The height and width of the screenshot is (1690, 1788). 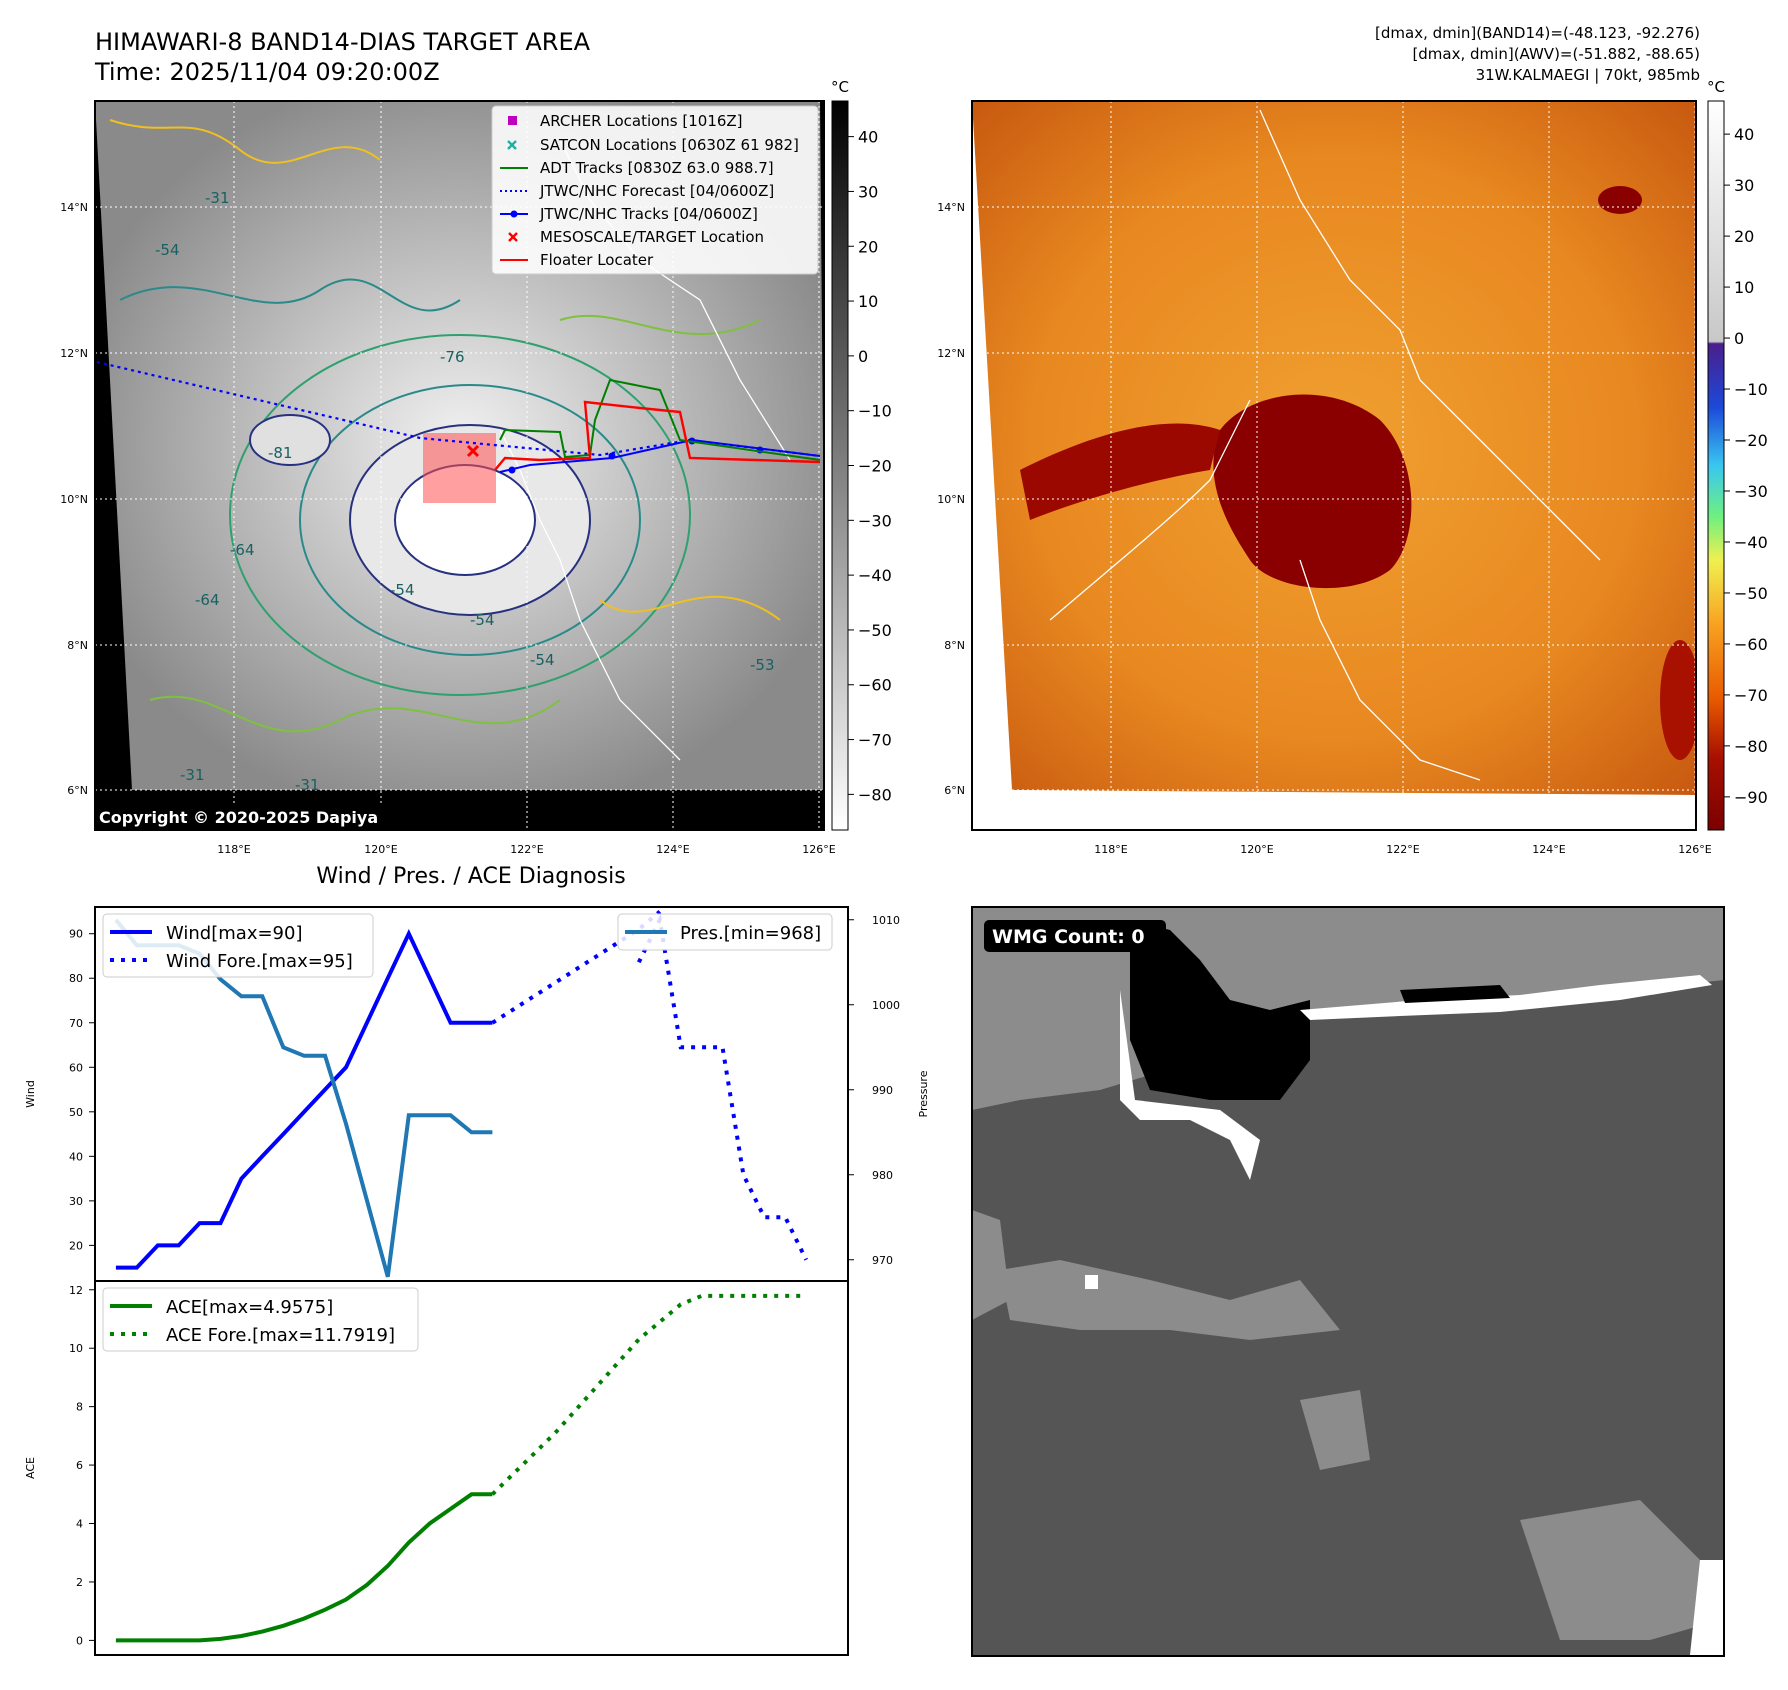 I want to click on adt-track-line, so click(x=660, y=419).